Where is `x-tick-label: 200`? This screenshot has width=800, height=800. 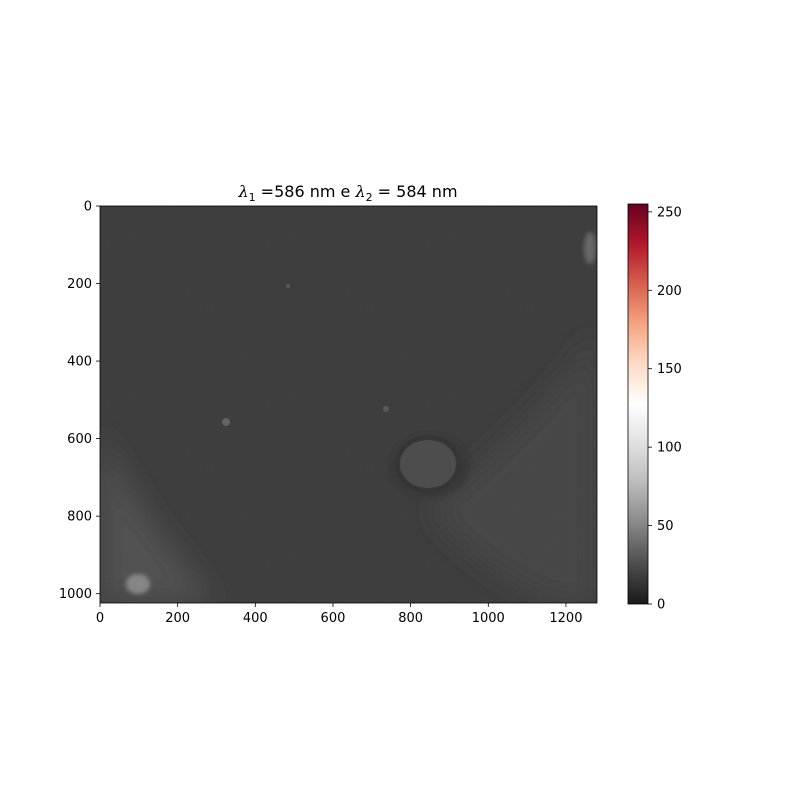 x-tick-label: 200 is located at coordinates (177, 618).